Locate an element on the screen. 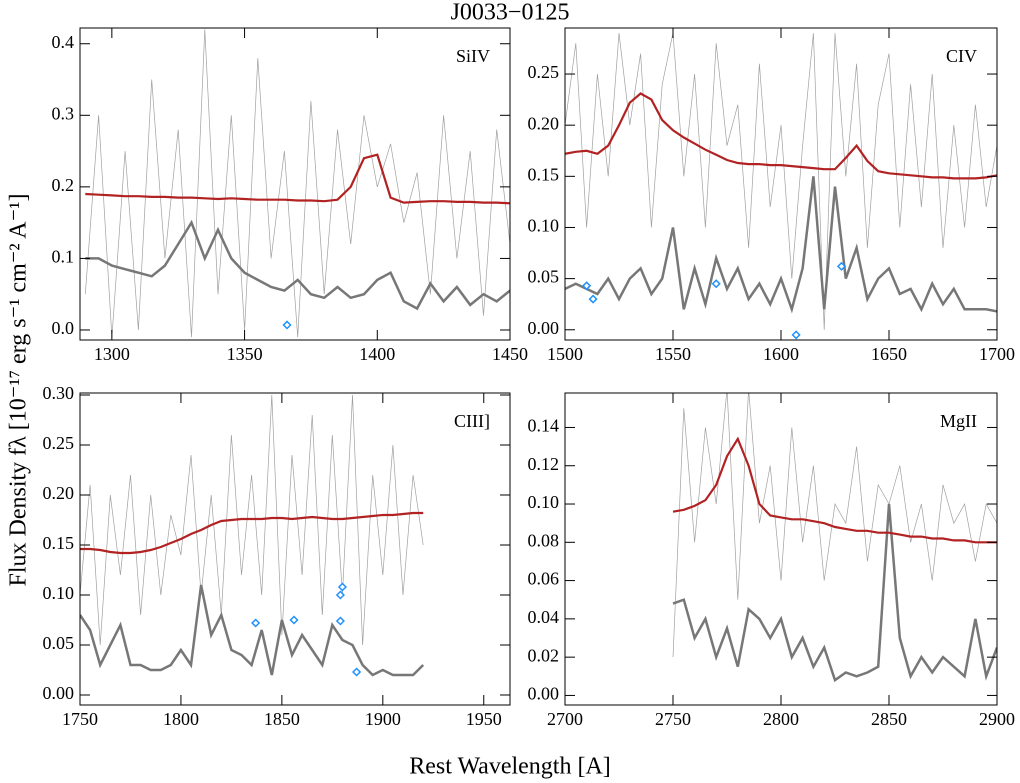  figure-title: J0033−0125 is located at coordinates (510, 13).